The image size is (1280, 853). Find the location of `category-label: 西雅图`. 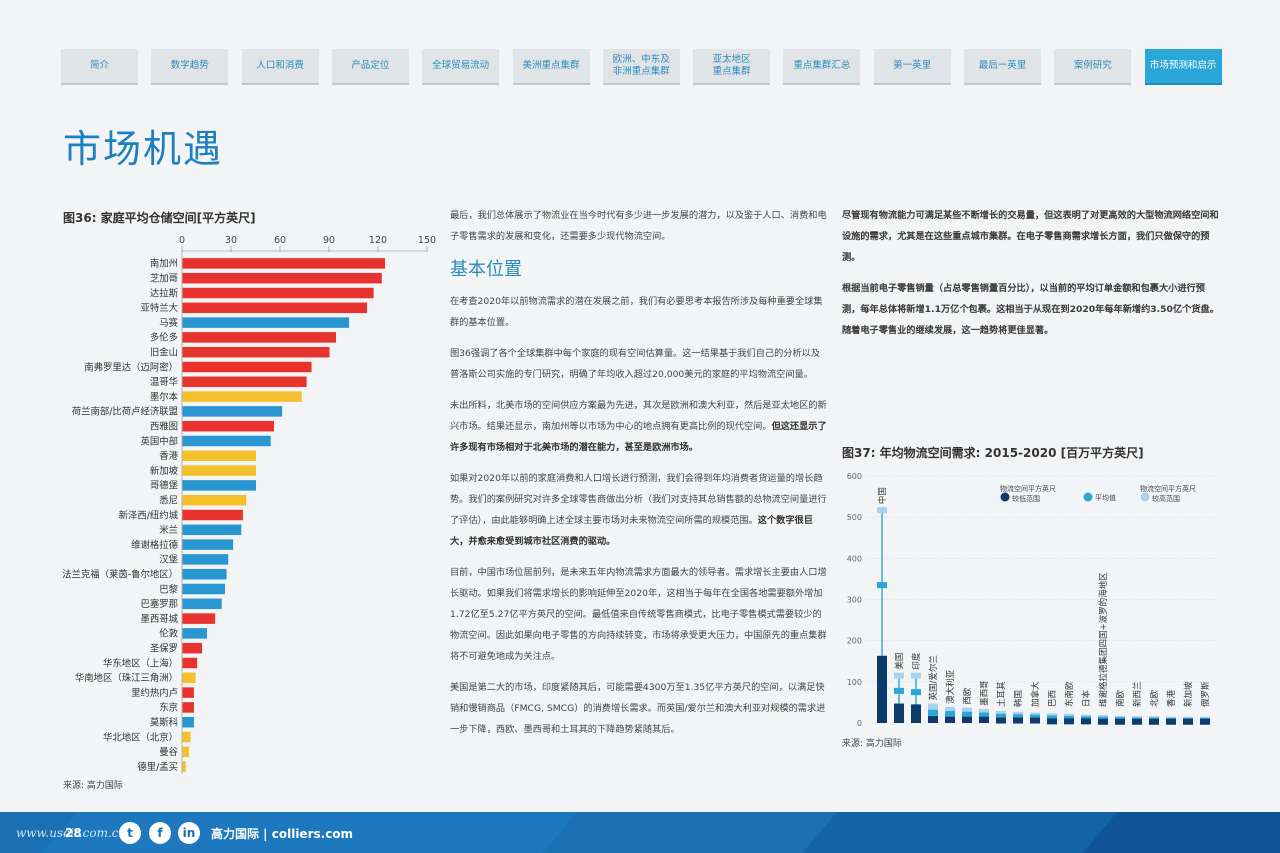

category-label: 西雅图 is located at coordinates (164, 427).